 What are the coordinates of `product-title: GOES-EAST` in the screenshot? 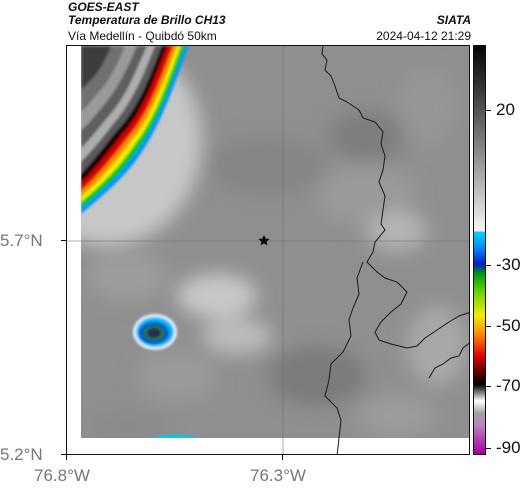 It's located at (103, 7).